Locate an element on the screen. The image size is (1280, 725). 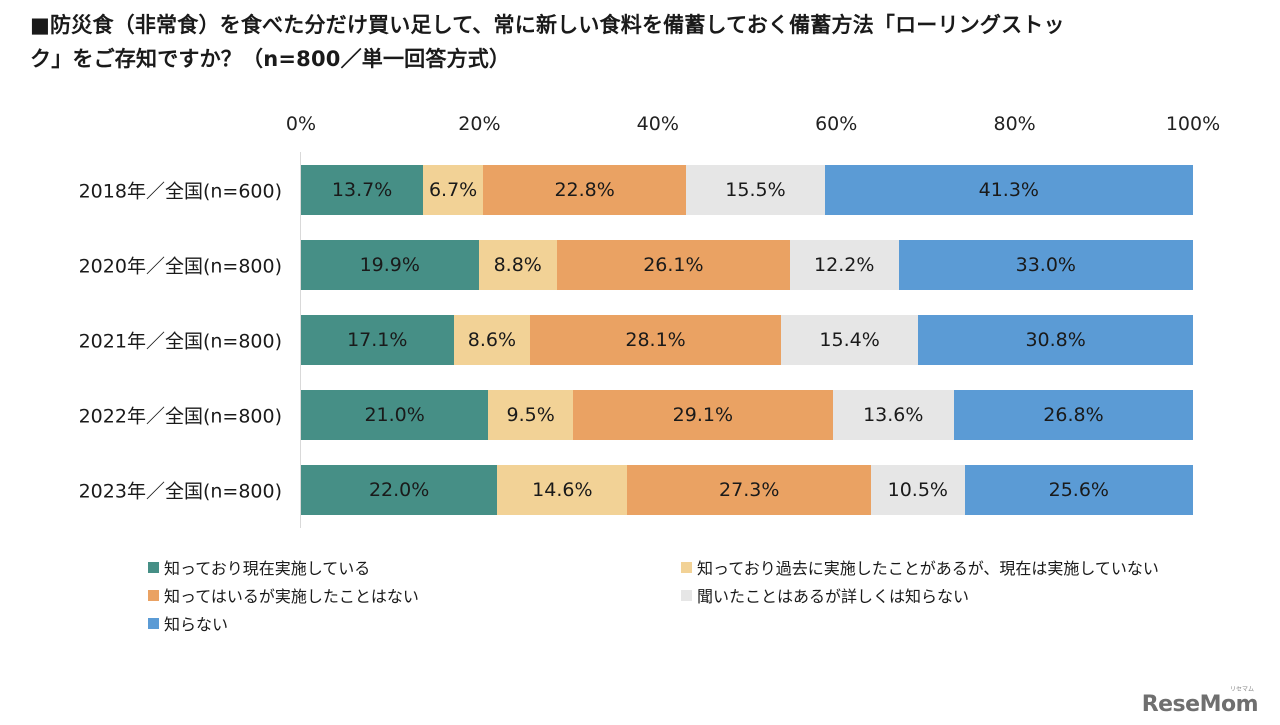
bar-segment: 10.5% is located at coordinates (917, 490).